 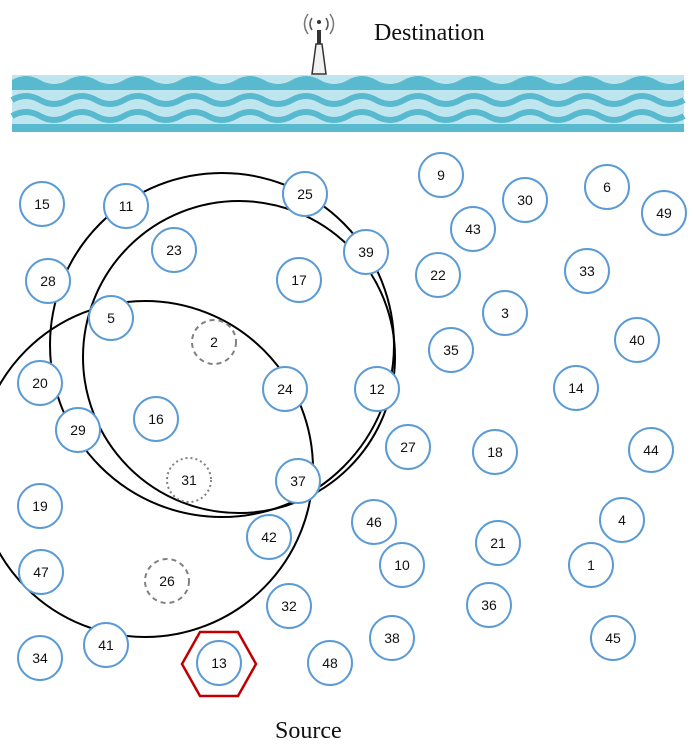 I want to click on svg-text: 27, so click(x=408, y=447).